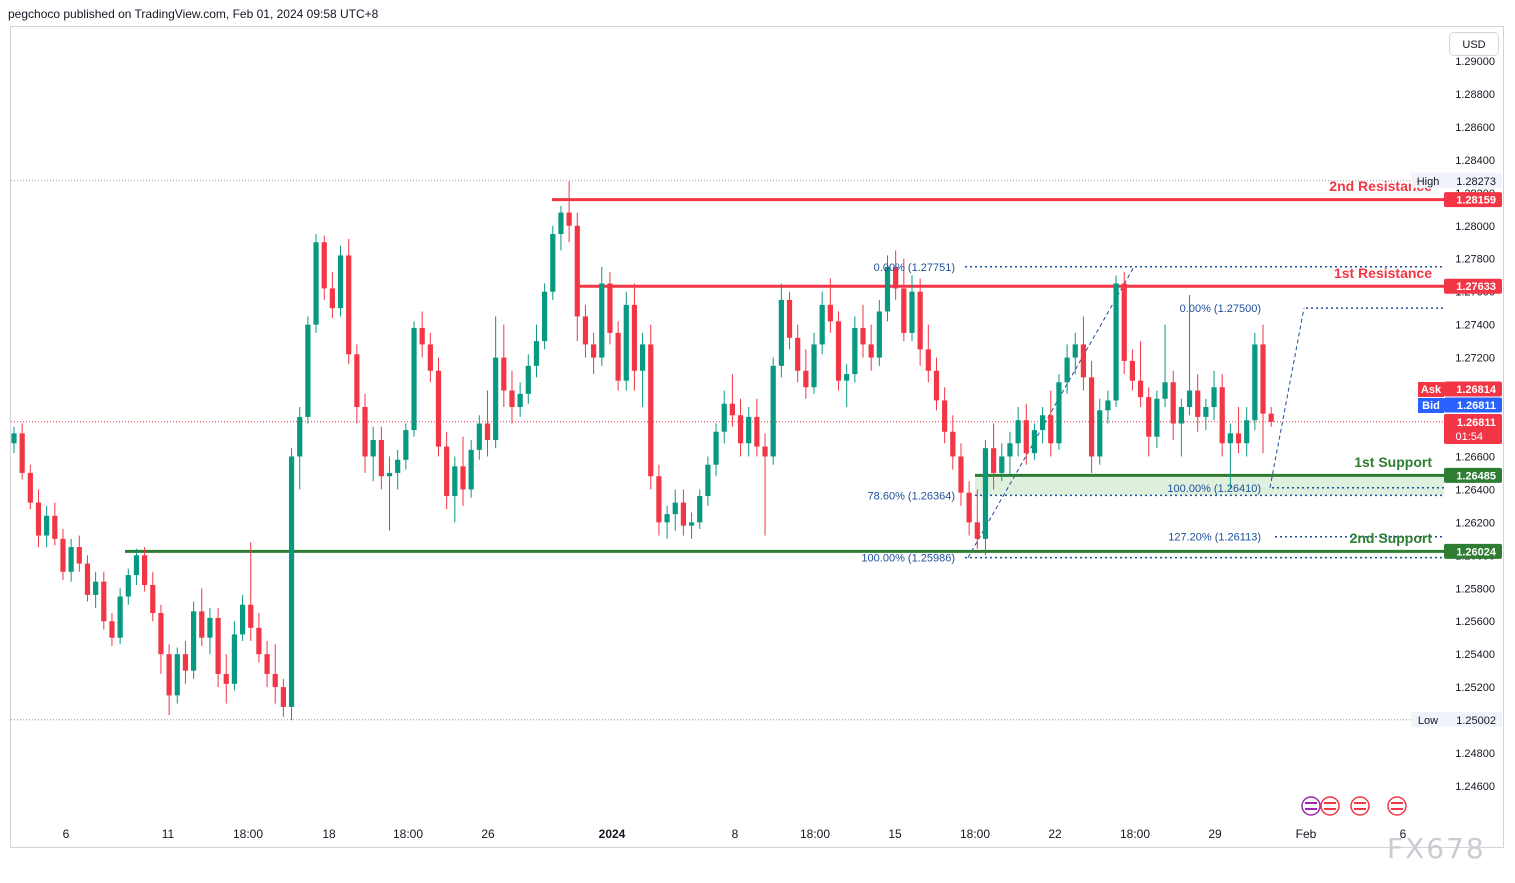 The height and width of the screenshot is (883, 1515). What do you see at coordinates (1476, 476) in the screenshot?
I see `support-price-value: 1.26485` at bounding box center [1476, 476].